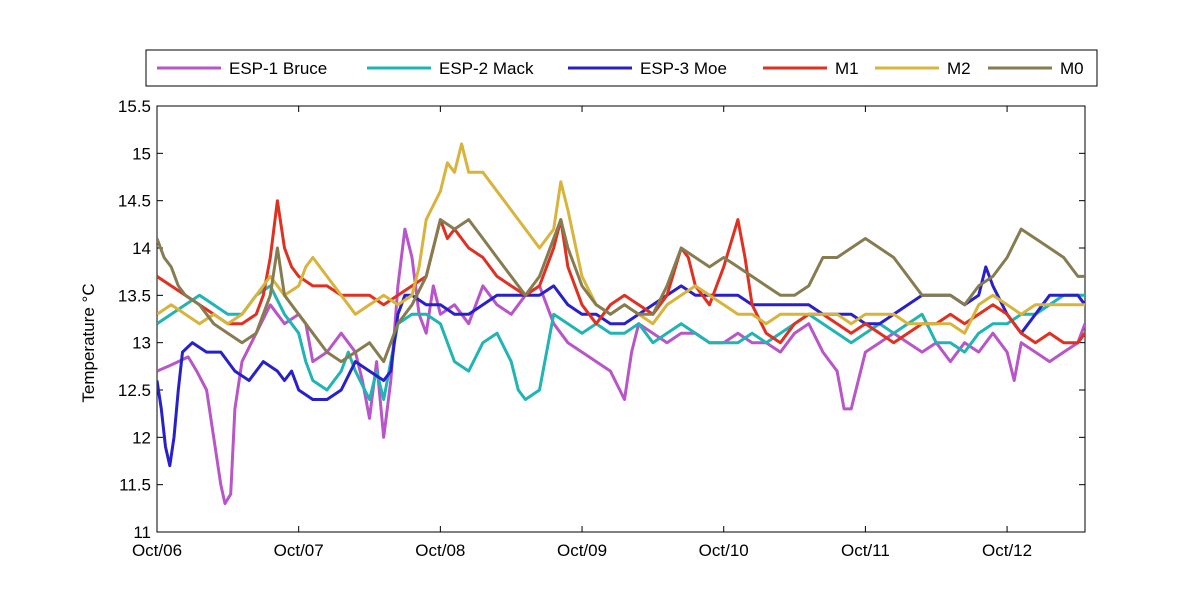 The height and width of the screenshot is (600, 1200). I want to click on legend-label: M2, so click(959, 68).